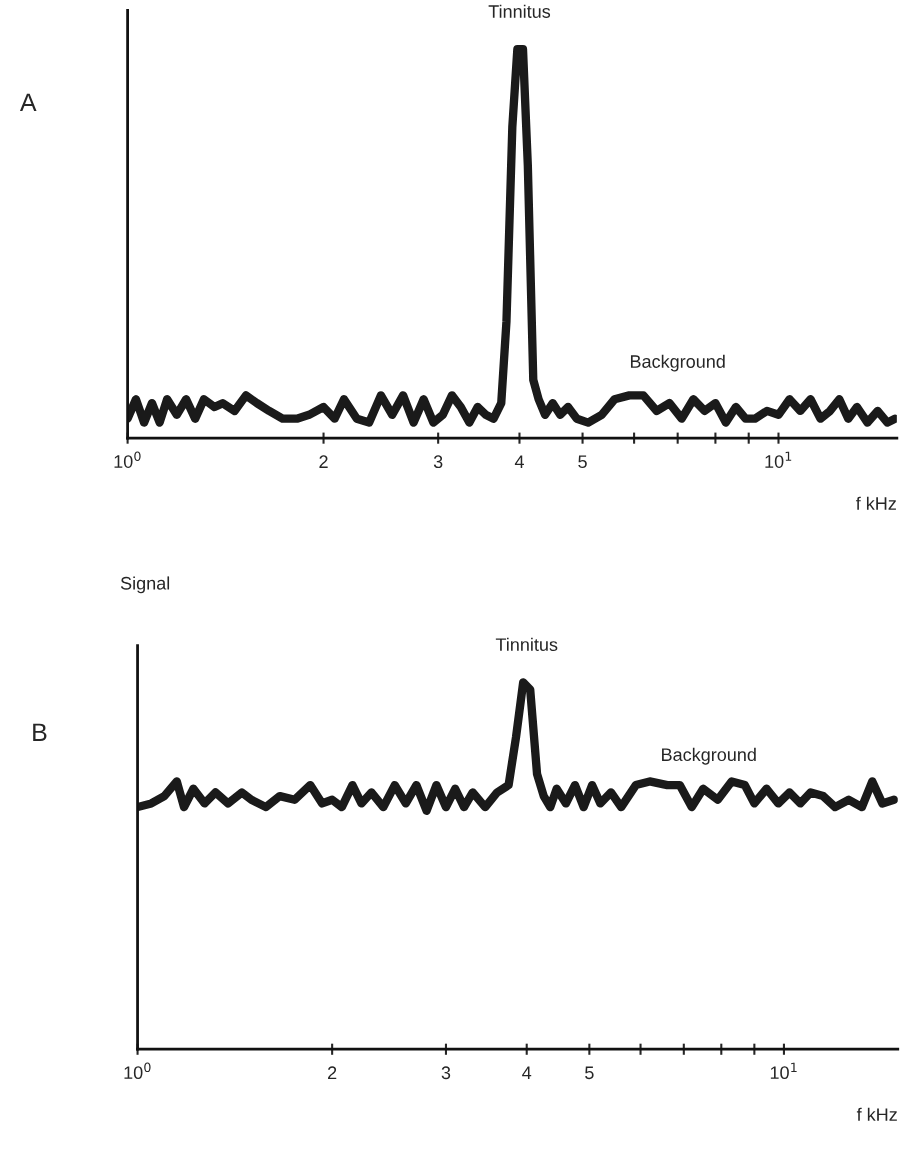 The image size is (905, 1153). Describe the element at coordinates (28, 102) in the screenshot. I see `text: A` at that location.